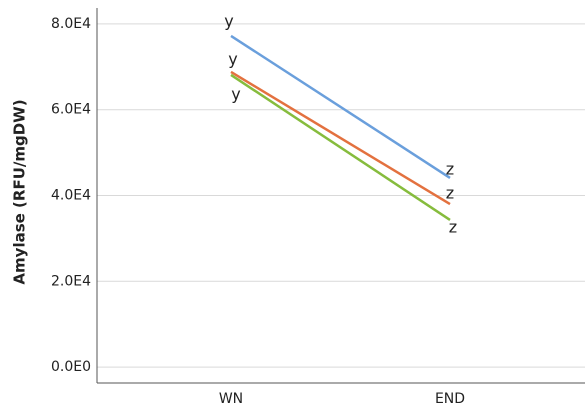 This screenshot has width=585, height=409. What do you see at coordinates (20, 191) in the screenshot?
I see `y-axis-title: Amylase (RFU/mgDW)` at bounding box center [20, 191].